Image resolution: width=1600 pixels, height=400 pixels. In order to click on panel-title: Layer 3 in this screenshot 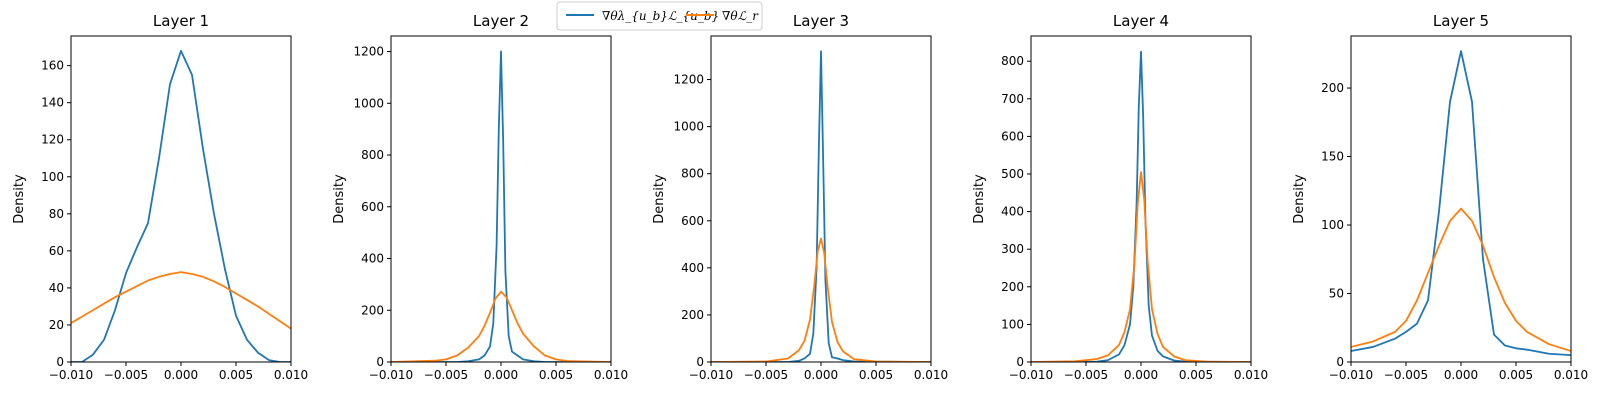, I will do `click(821, 21)`.